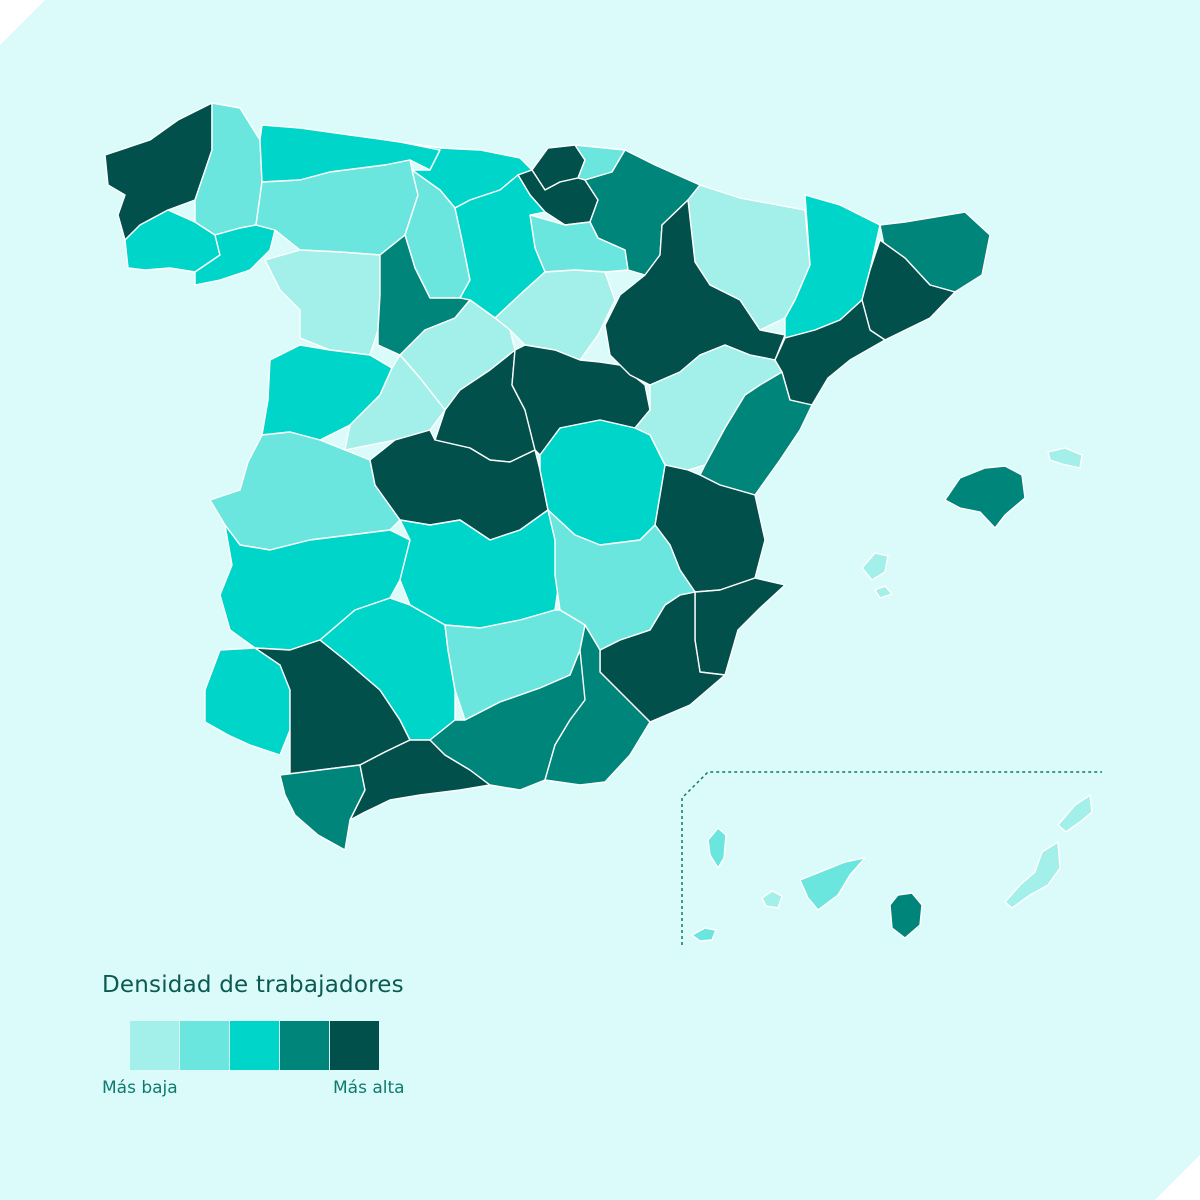 The width and height of the screenshot is (1200, 1200). What do you see at coordinates (500, 246) in the screenshot?
I see `region-burgos` at bounding box center [500, 246].